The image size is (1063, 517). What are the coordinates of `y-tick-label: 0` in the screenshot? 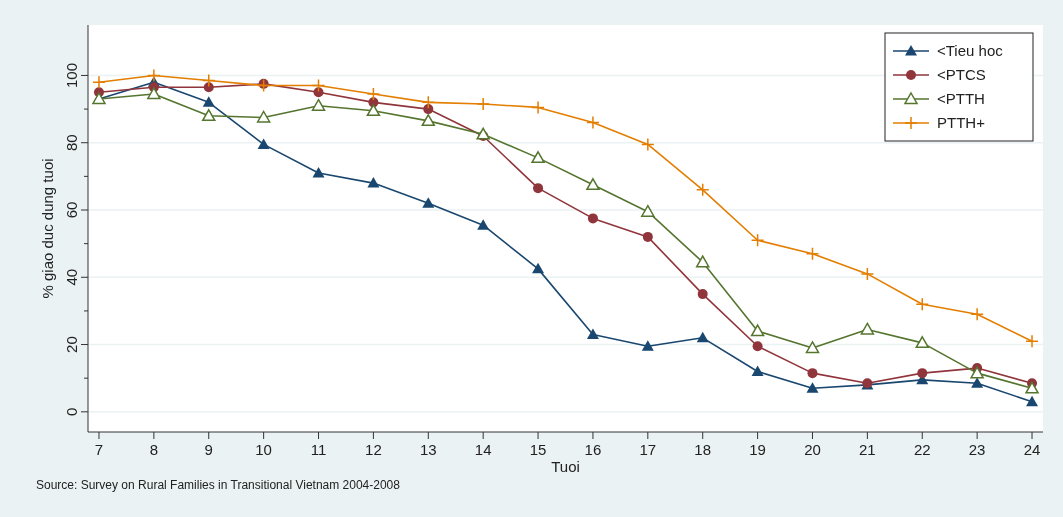 It's located at (71, 411).